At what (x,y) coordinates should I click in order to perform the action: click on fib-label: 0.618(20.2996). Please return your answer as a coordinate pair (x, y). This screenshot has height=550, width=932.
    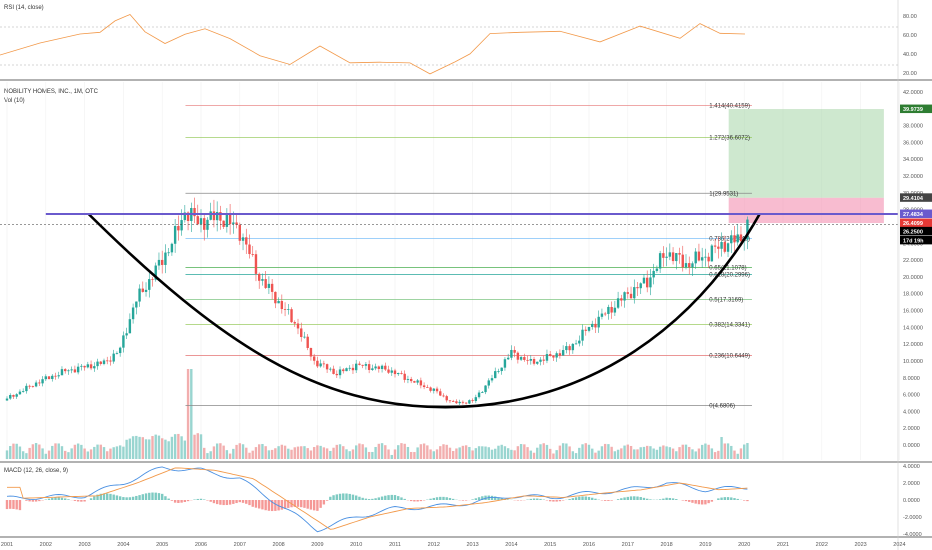
    Looking at the image, I should click on (729, 275).